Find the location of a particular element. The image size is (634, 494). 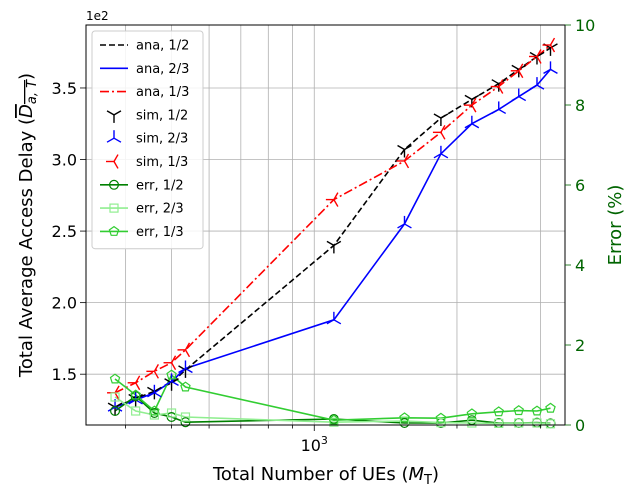

legend-label: ana, 2/3 is located at coordinates (162, 69).